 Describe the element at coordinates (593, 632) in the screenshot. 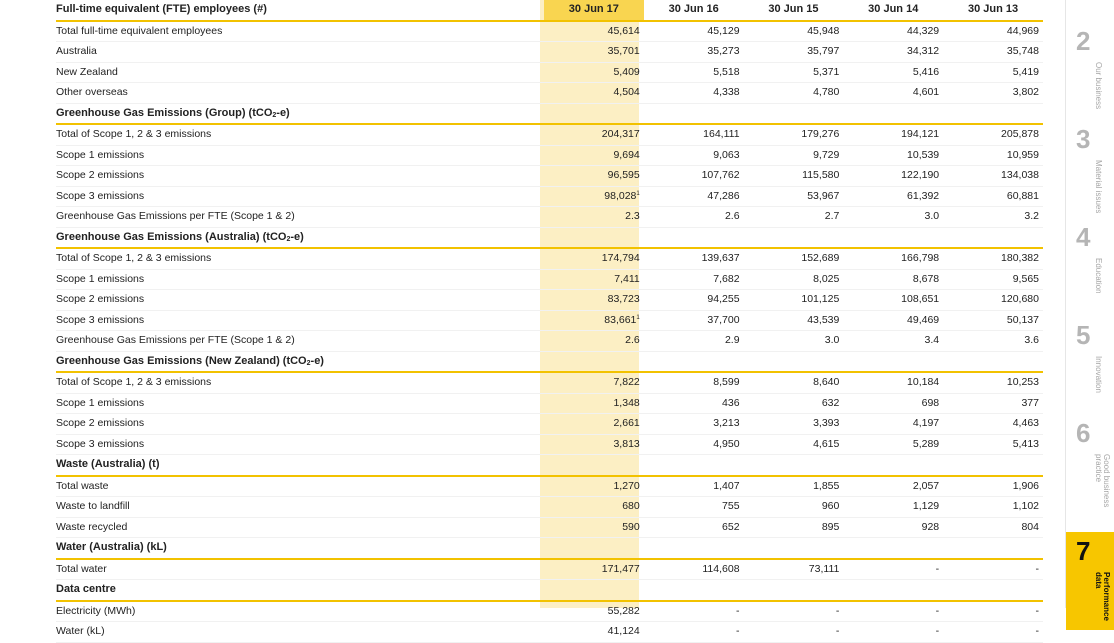

I see `row-value: 41,124` at that location.